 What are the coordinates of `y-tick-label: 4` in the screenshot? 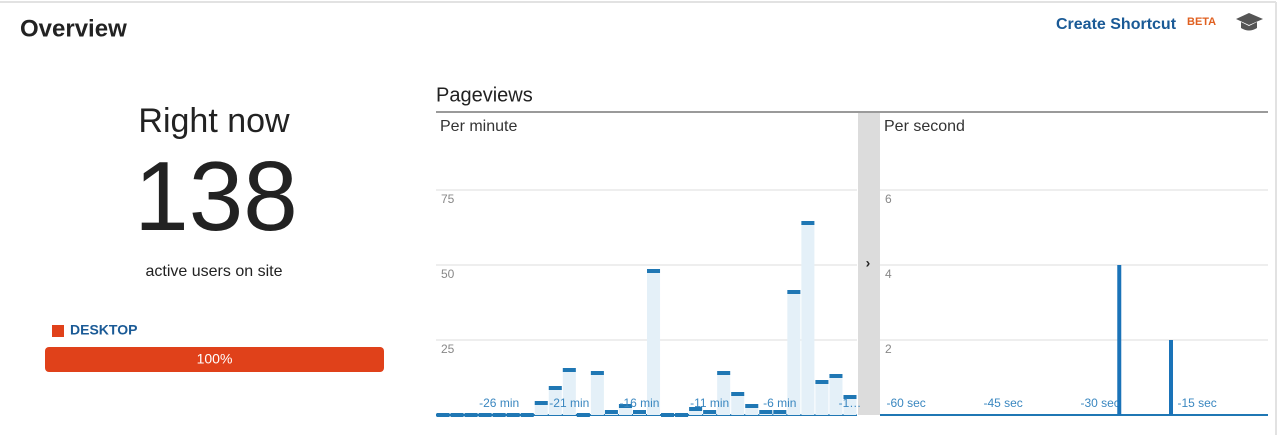 It's located at (888, 274).